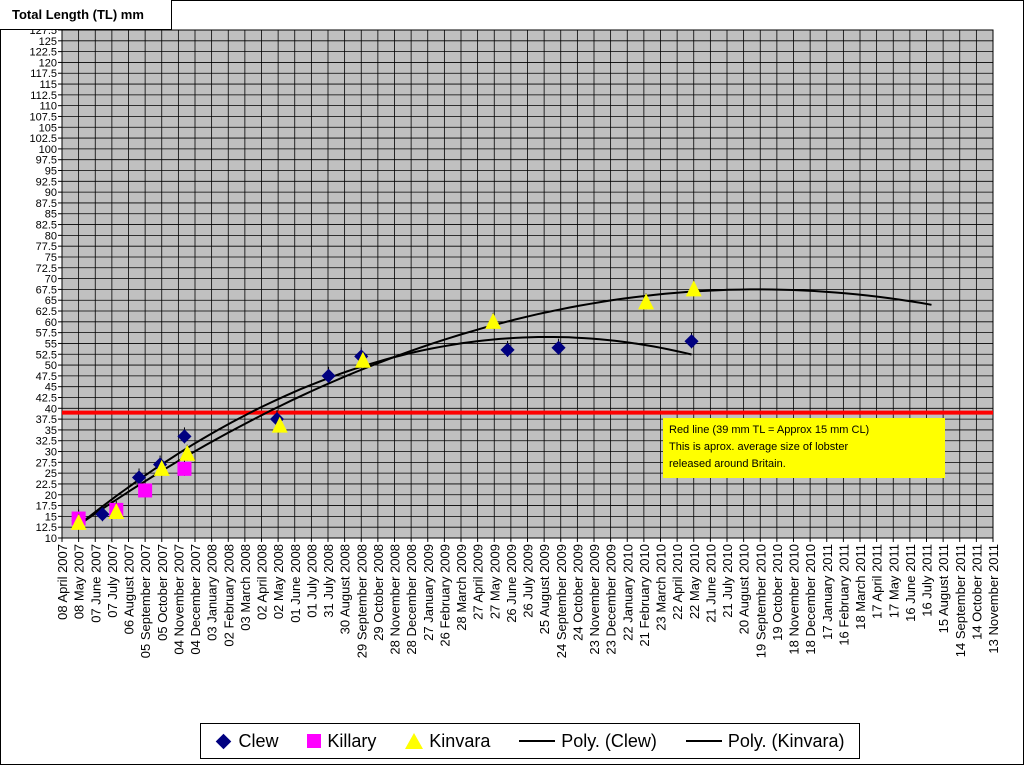  I want to click on y-tick-label: 117.5, so click(43, 74).